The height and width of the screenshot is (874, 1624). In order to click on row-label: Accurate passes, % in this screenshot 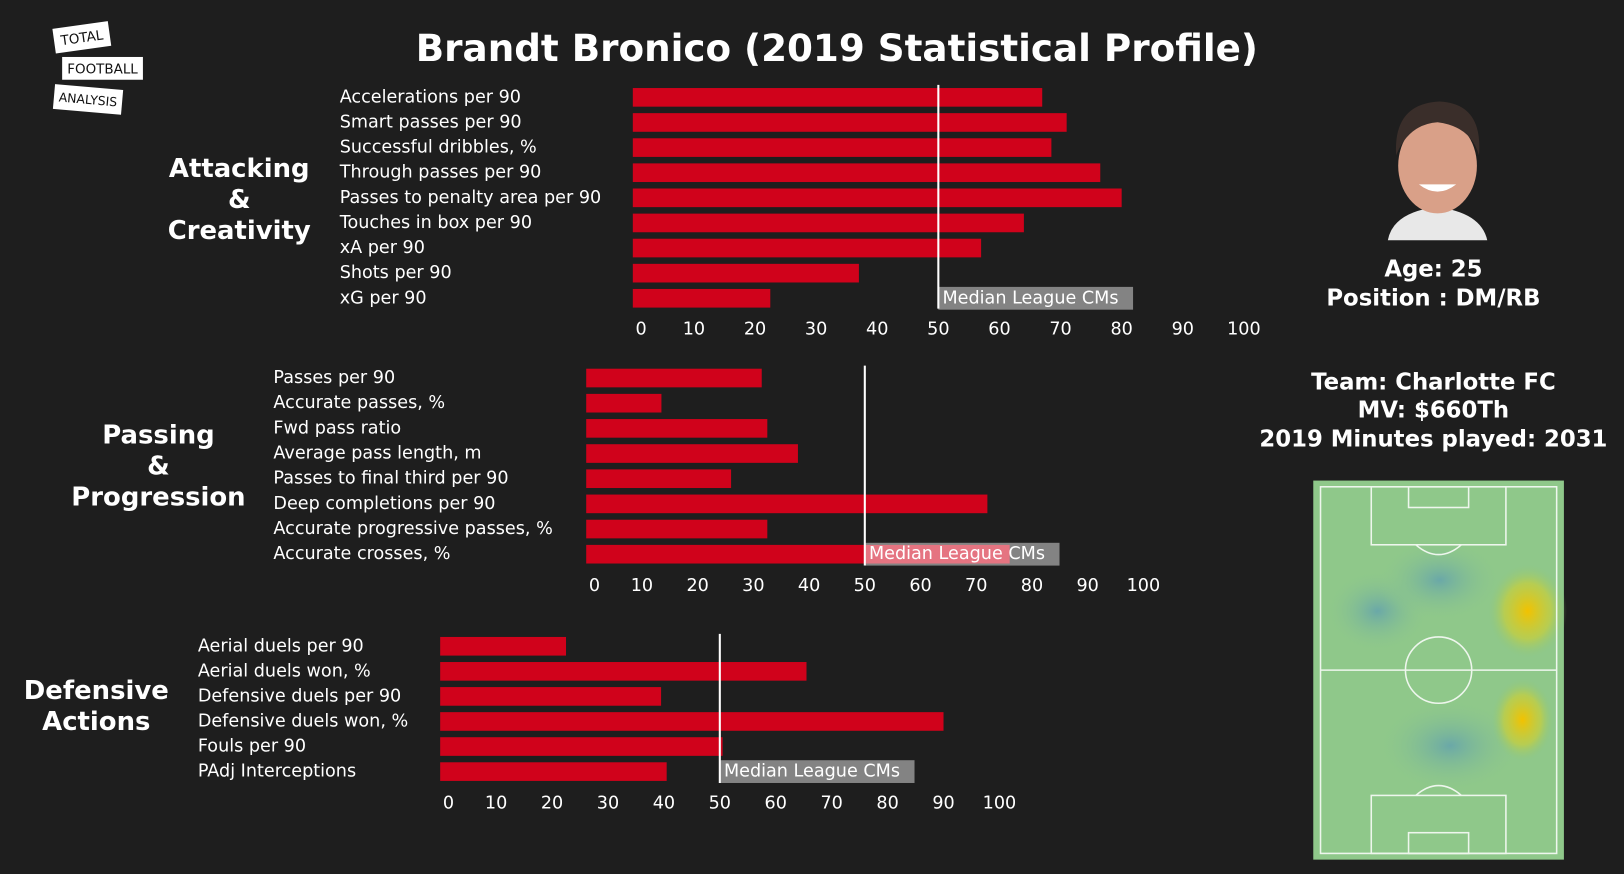, I will do `click(359, 403)`.